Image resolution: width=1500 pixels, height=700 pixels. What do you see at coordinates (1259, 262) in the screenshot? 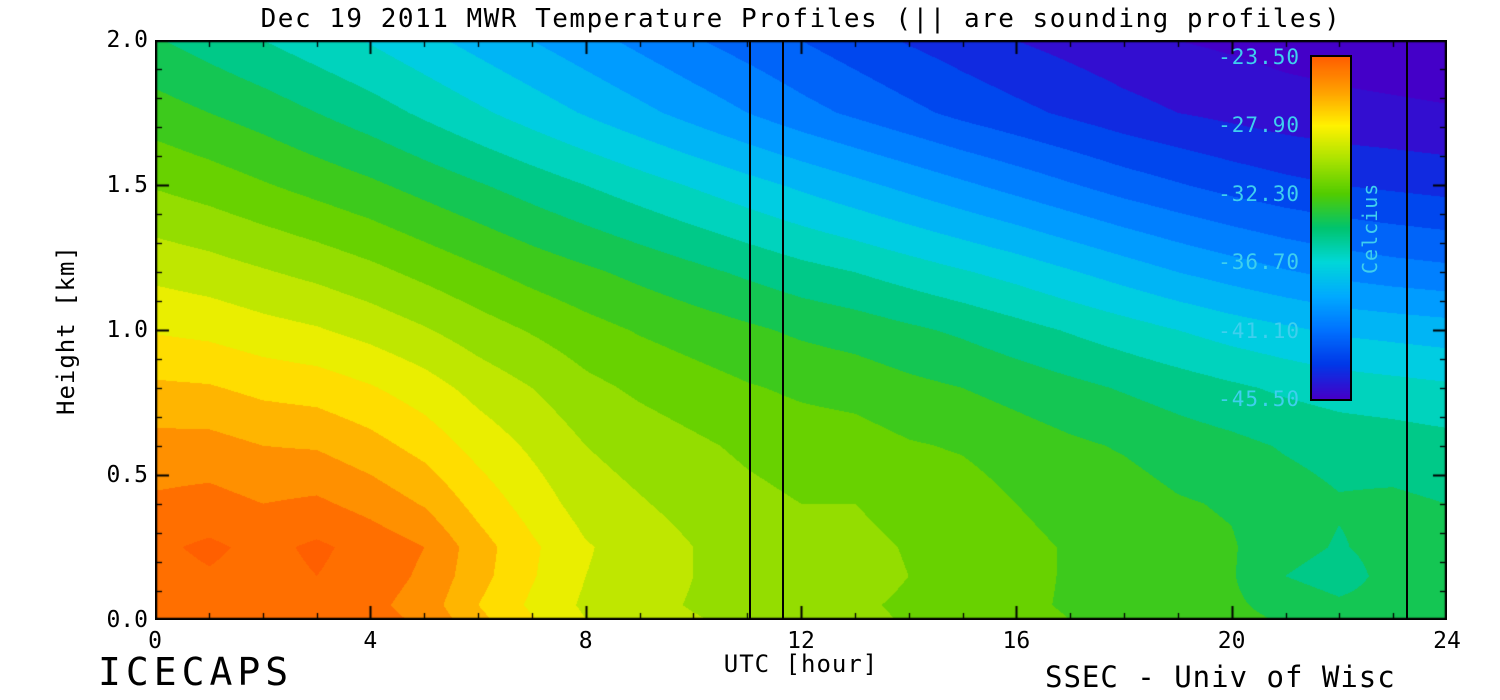
I see `colorbar-tick-label: -36.70` at bounding box center [1259, 262].